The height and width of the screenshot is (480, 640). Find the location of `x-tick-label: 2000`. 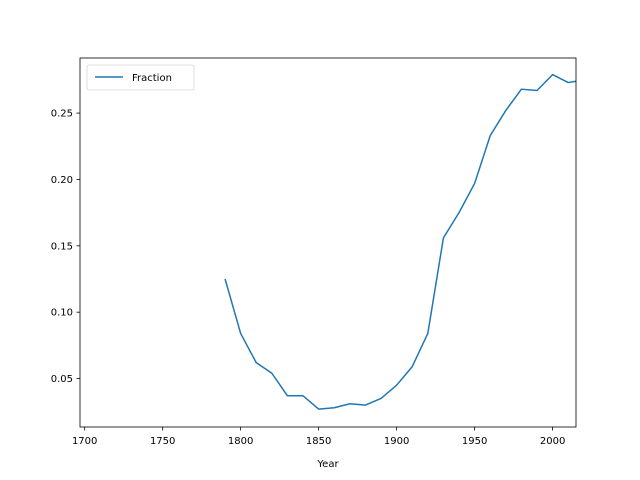

x-tick-label: 2000 is located at coordinates (552, 441).